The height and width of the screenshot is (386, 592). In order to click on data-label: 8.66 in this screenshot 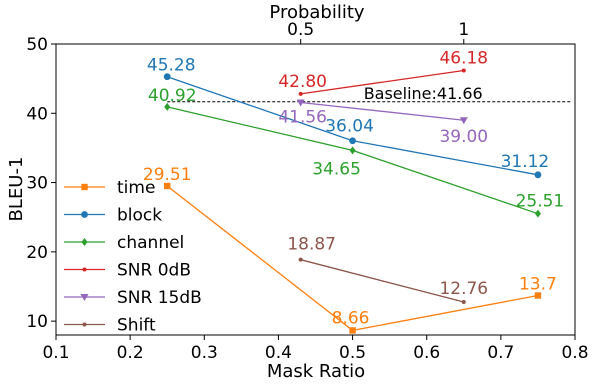, I will do `click(351, 318)`.